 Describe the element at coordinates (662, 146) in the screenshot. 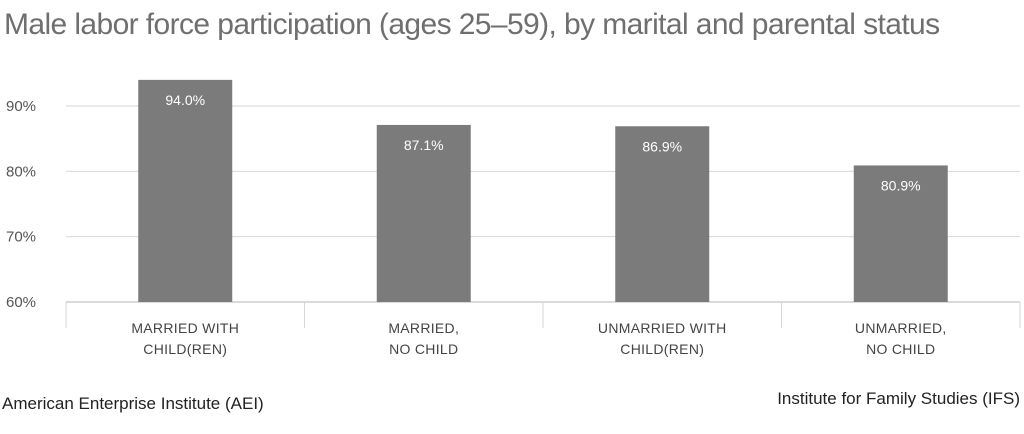

I see `data-label: 86.9%` at that location.